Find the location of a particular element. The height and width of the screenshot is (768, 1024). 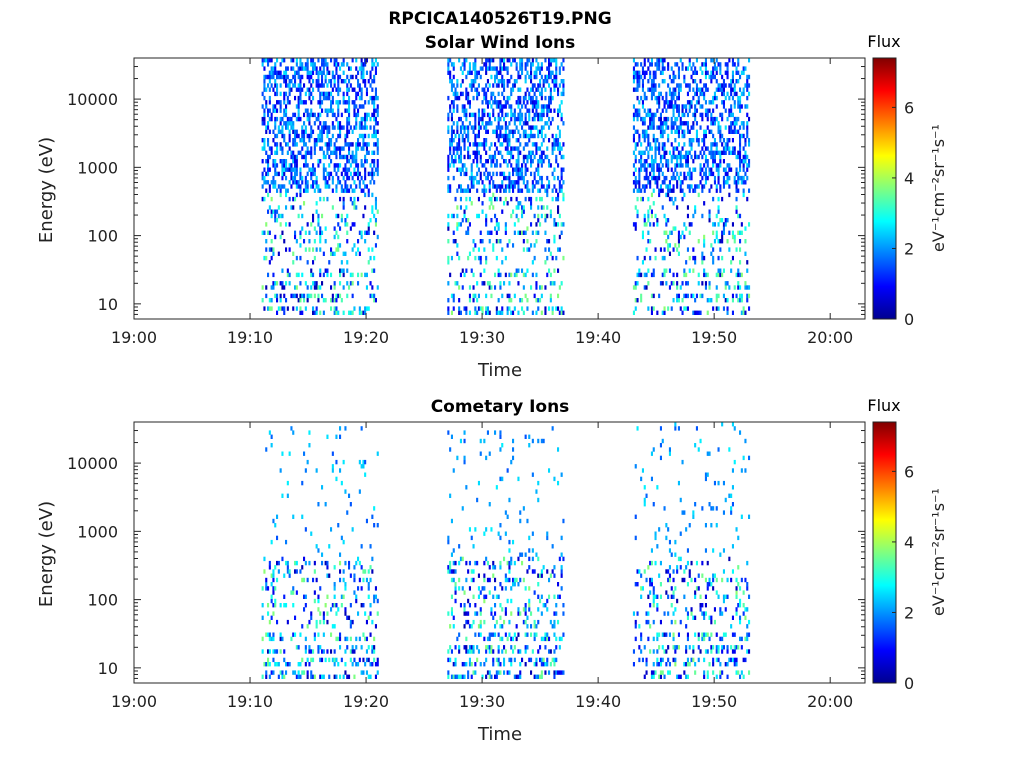

x-tick-label: 19:30 is located at coordinates (482, 337).